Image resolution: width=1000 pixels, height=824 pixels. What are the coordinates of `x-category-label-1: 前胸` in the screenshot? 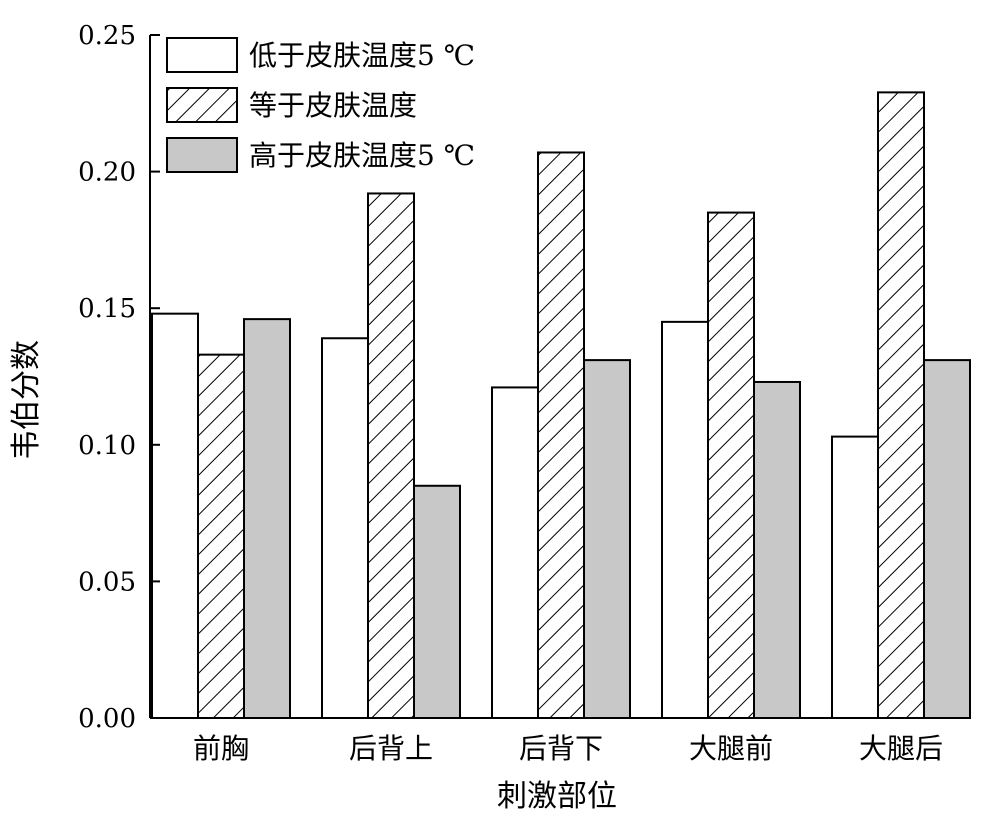 It's located at (221, 748).